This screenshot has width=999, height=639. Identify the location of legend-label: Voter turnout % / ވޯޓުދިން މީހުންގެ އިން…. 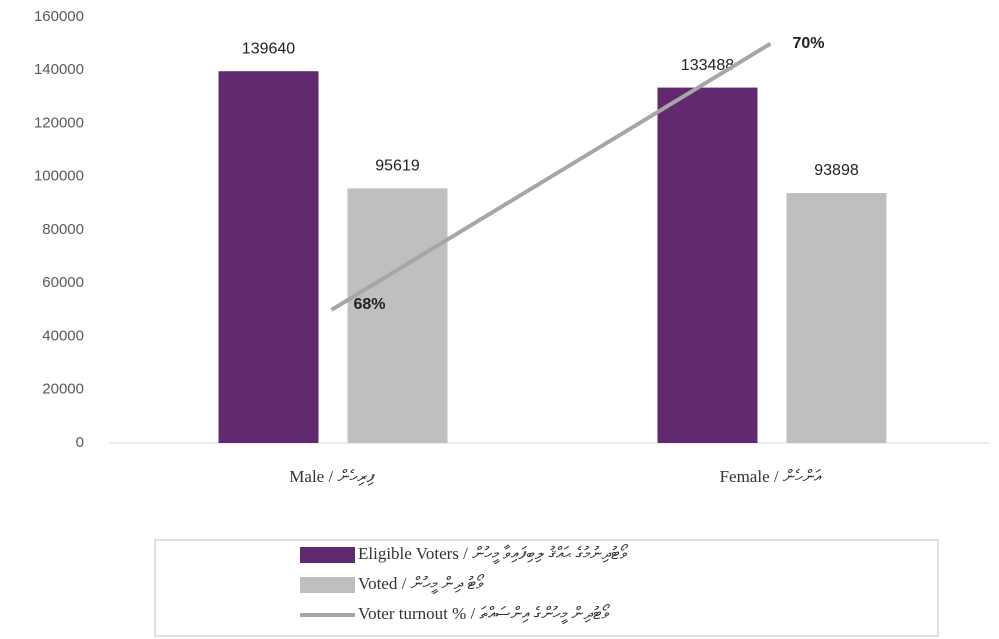
(484, 614).